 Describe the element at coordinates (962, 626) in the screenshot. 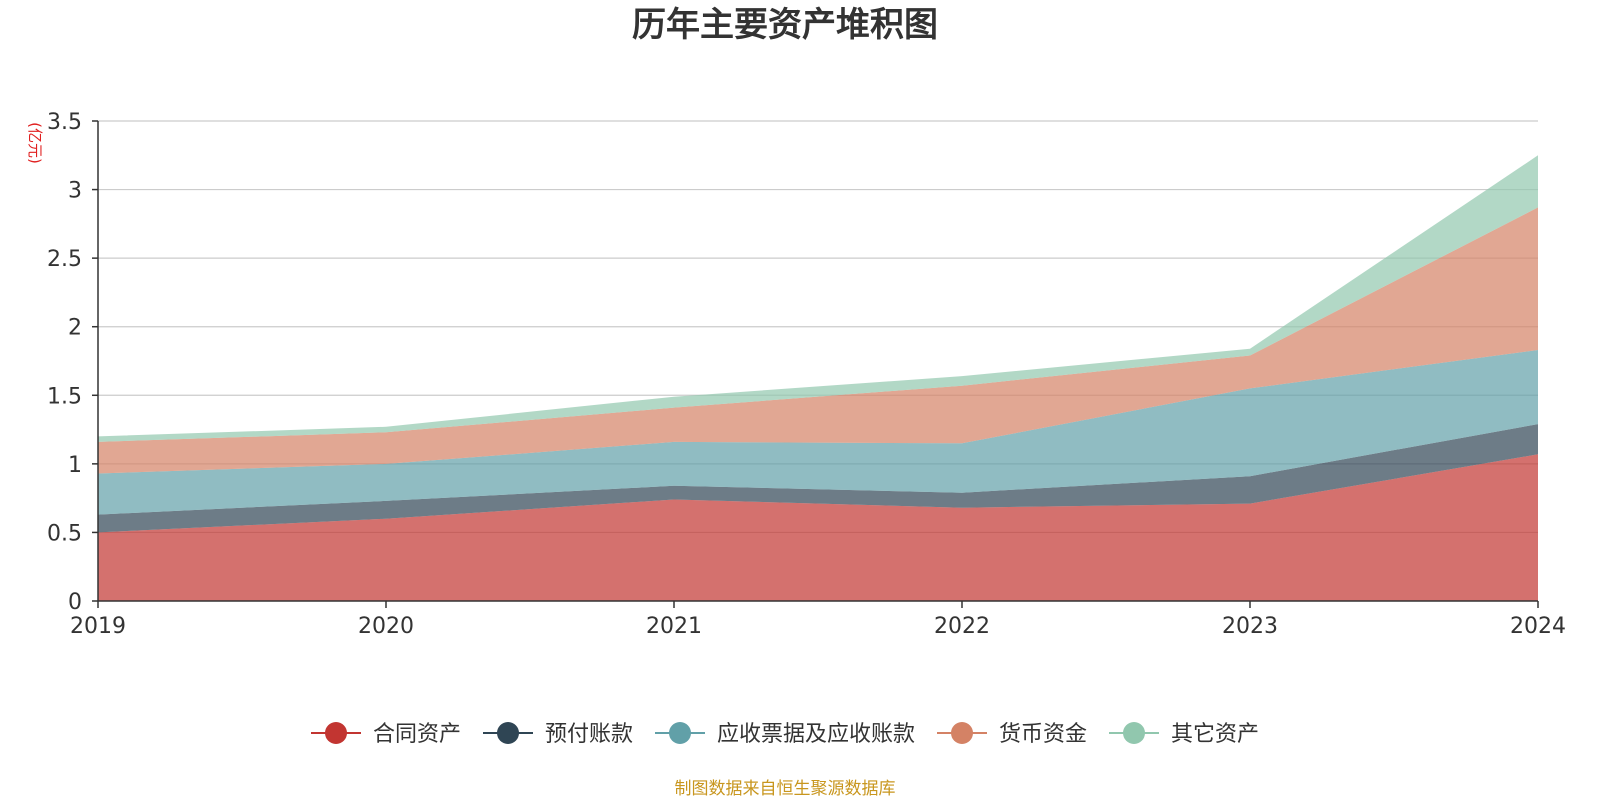

I see `x-tick-label: 2022` at that location.